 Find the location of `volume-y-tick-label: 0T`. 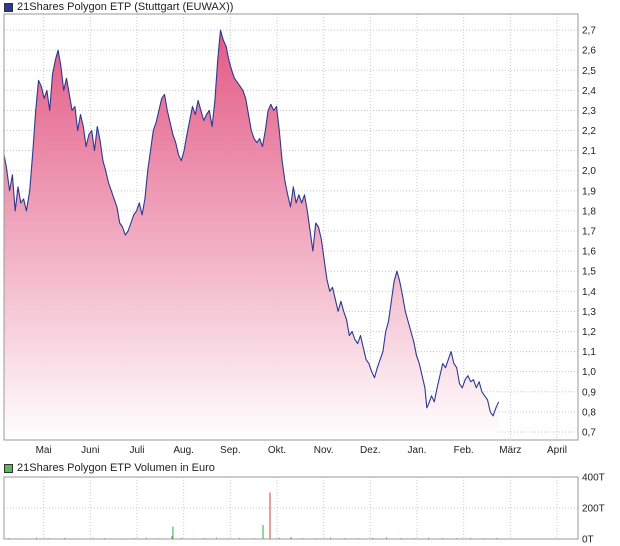

volume-y-tick-label: 0T is located at coordinates (588, 540).